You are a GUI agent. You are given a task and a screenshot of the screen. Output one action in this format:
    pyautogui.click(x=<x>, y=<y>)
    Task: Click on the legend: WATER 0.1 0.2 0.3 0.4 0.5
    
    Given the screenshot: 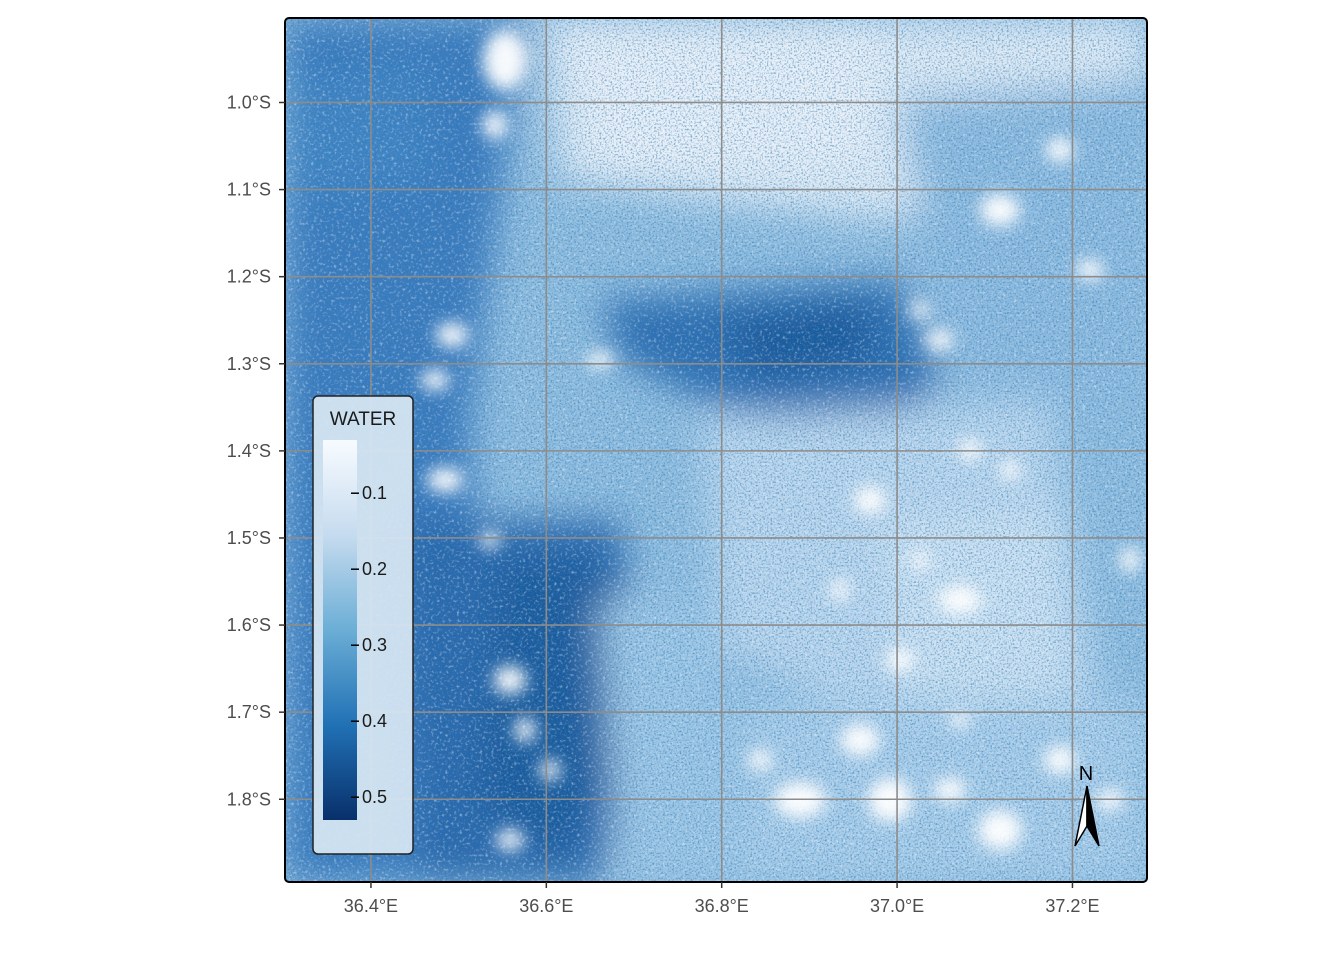 What is the action you would take?
    pyautogui.click(x=363, y=625)
    